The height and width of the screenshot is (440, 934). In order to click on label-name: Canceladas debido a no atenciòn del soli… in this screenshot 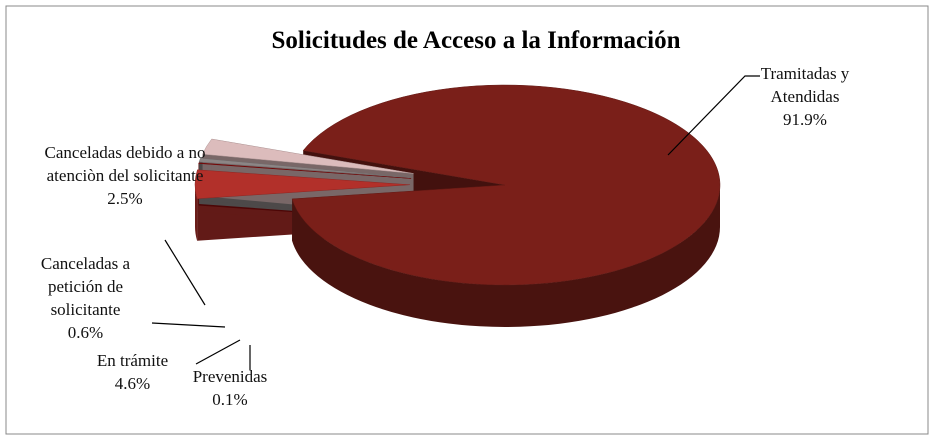, I will do `click(125, 164)`.